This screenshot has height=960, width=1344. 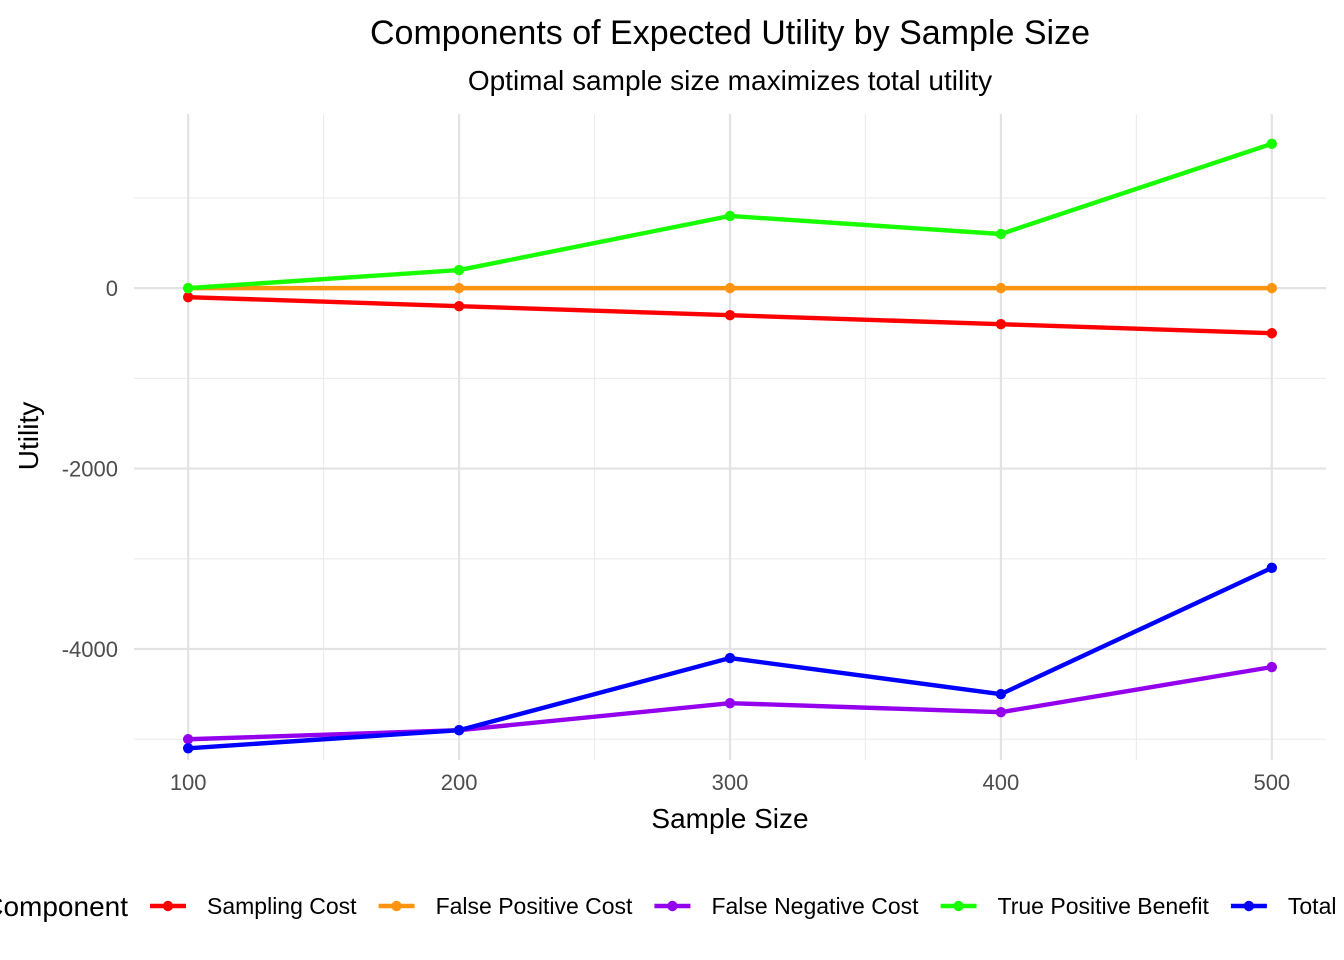 I want to click on legend-item: True Positive Benefit, so click(x=1075, y=906).